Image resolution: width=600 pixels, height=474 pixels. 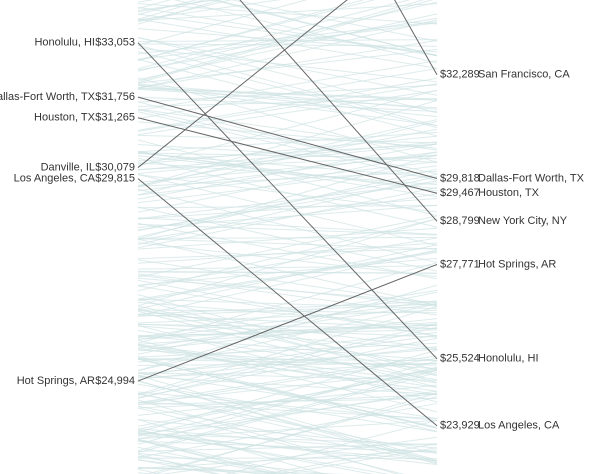 What do you see at coordinates (68, 167) in the screenshot?
I see `left-name-label: Danville, IL` at bounding box center [68, 167].